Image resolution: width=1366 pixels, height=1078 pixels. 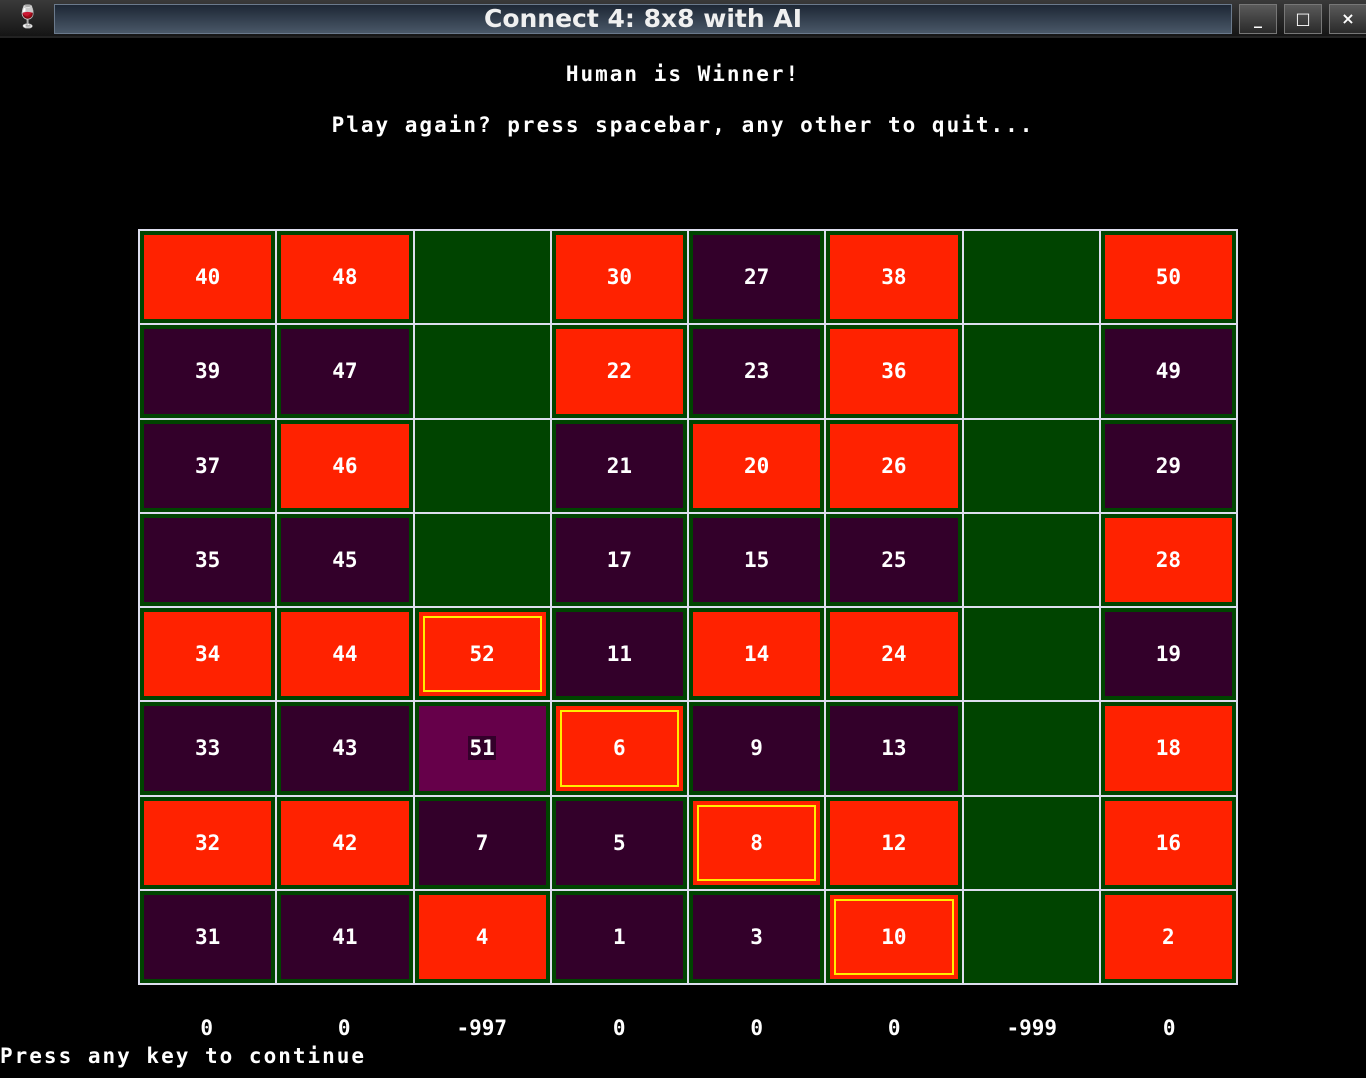 What do you see at coordinates (208, 559) in the screenshot?
I see `board-cell: 35` at bounding box center [208, 559].